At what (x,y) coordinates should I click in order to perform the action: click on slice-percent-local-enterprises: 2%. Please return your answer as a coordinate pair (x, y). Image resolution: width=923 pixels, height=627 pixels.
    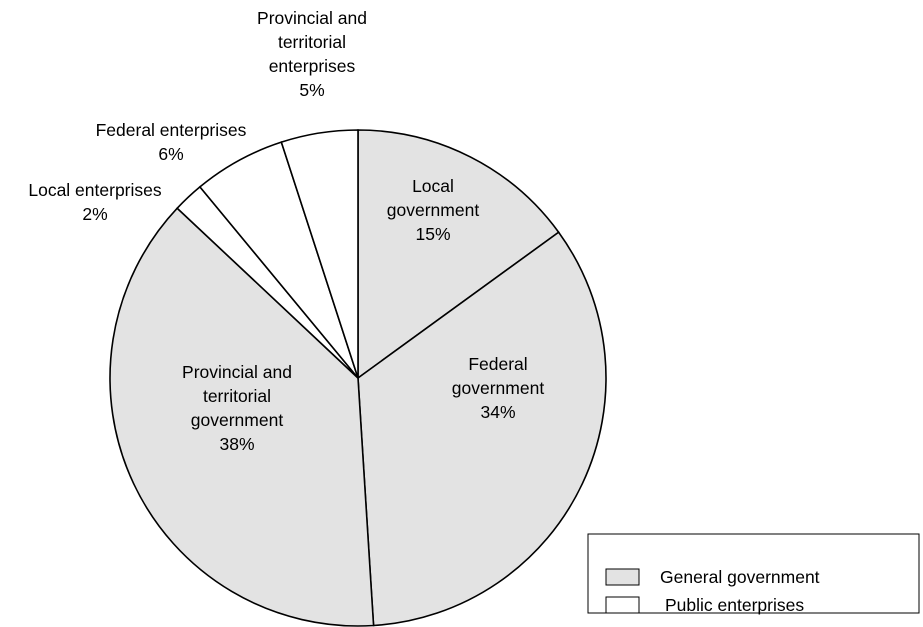
    Looking at the image, I should click on (94, 214).